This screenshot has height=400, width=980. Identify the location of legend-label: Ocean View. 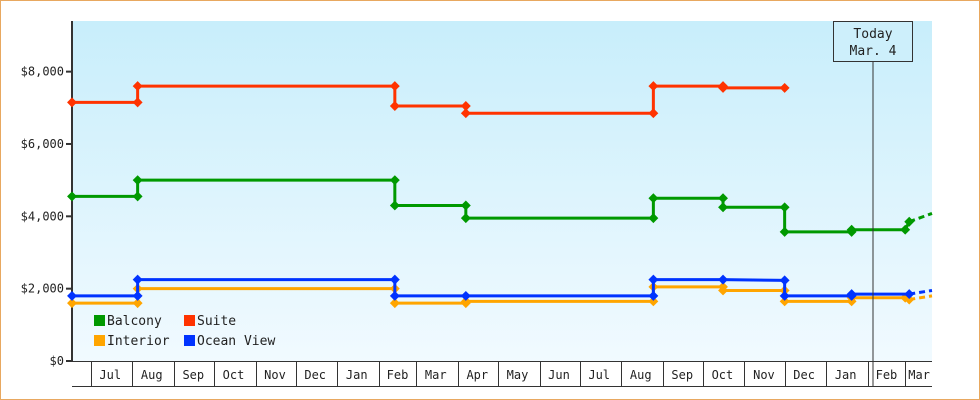
(236, 341).